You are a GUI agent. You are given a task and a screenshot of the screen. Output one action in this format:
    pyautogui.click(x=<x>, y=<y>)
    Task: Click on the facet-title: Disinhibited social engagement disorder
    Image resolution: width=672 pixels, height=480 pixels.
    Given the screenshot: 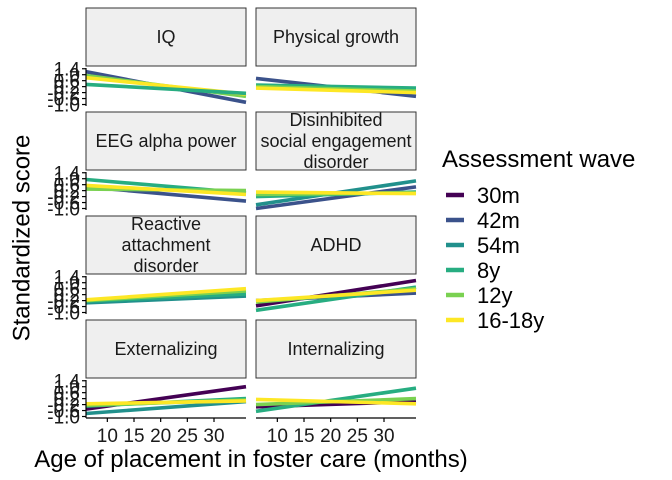 What is the action you would take?
    pyautogui.click(x=335, y=141)
    